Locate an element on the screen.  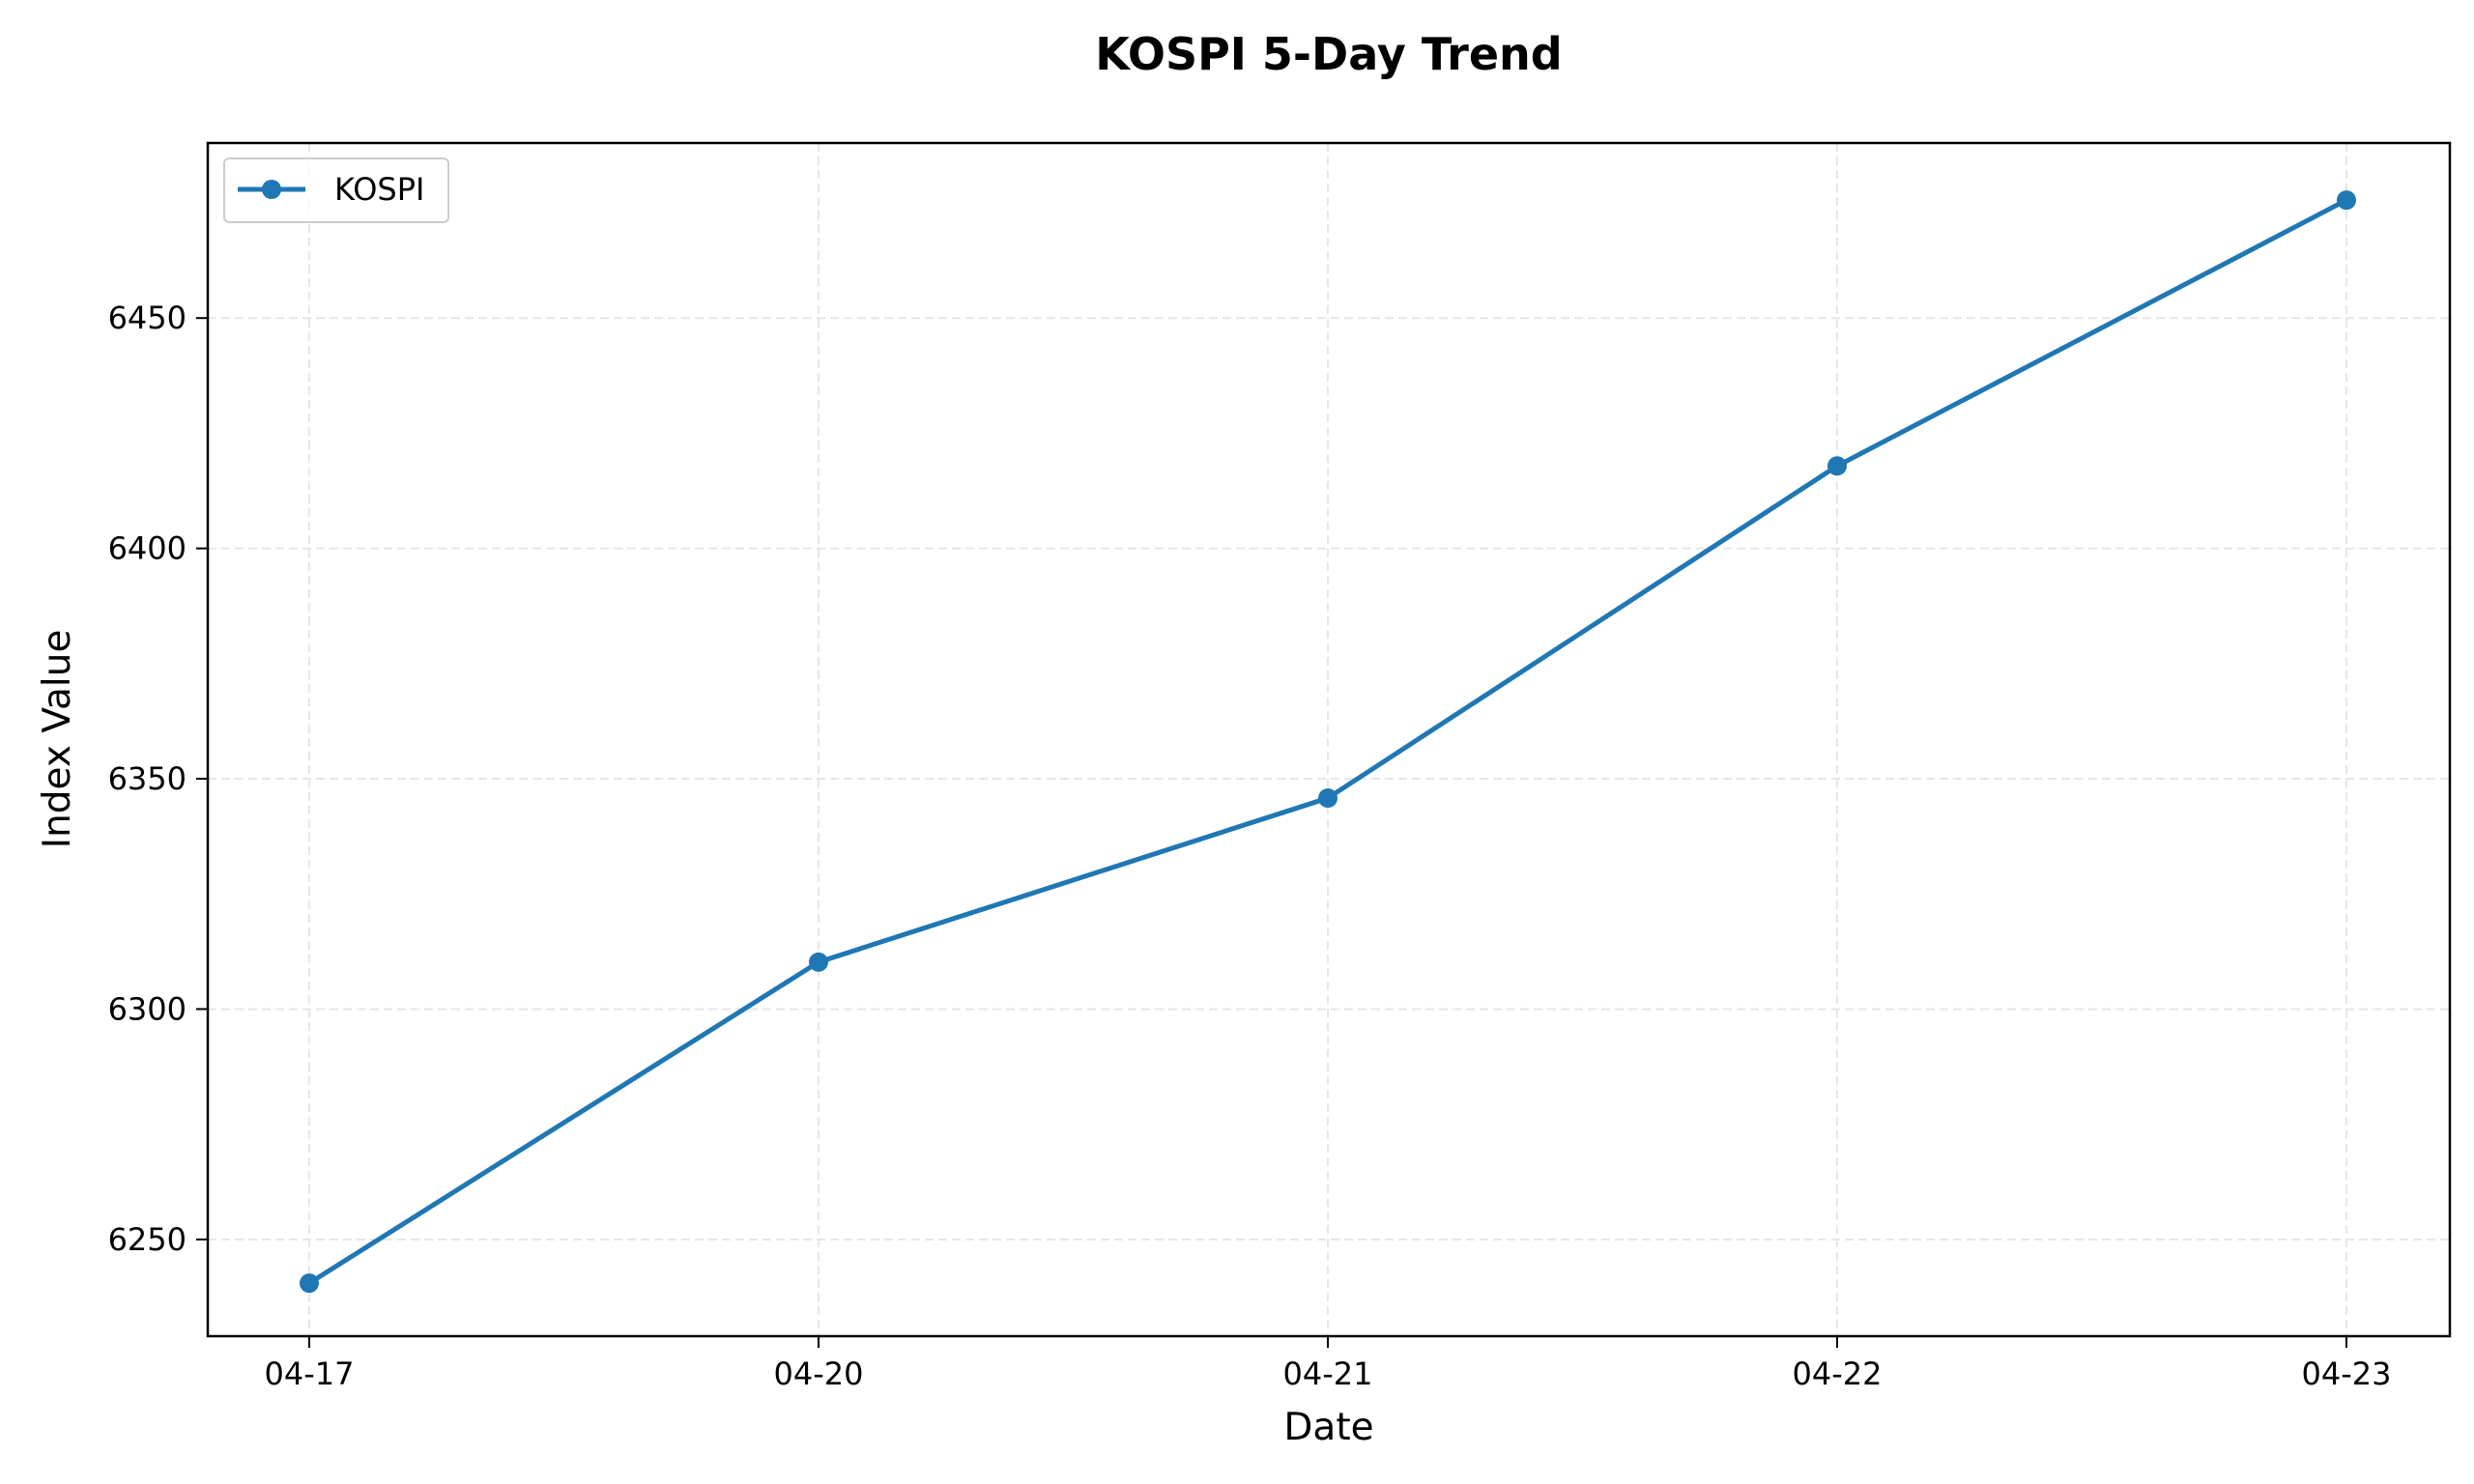
x-tick-label: 04-21 is located at coordinates (1328, 1374).